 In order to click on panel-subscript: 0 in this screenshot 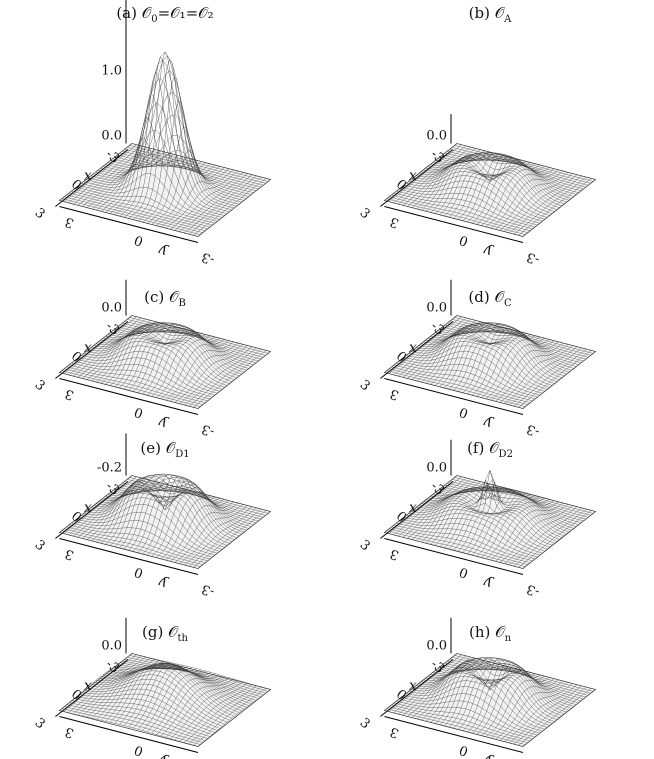, I will do `click(154, 19)`.